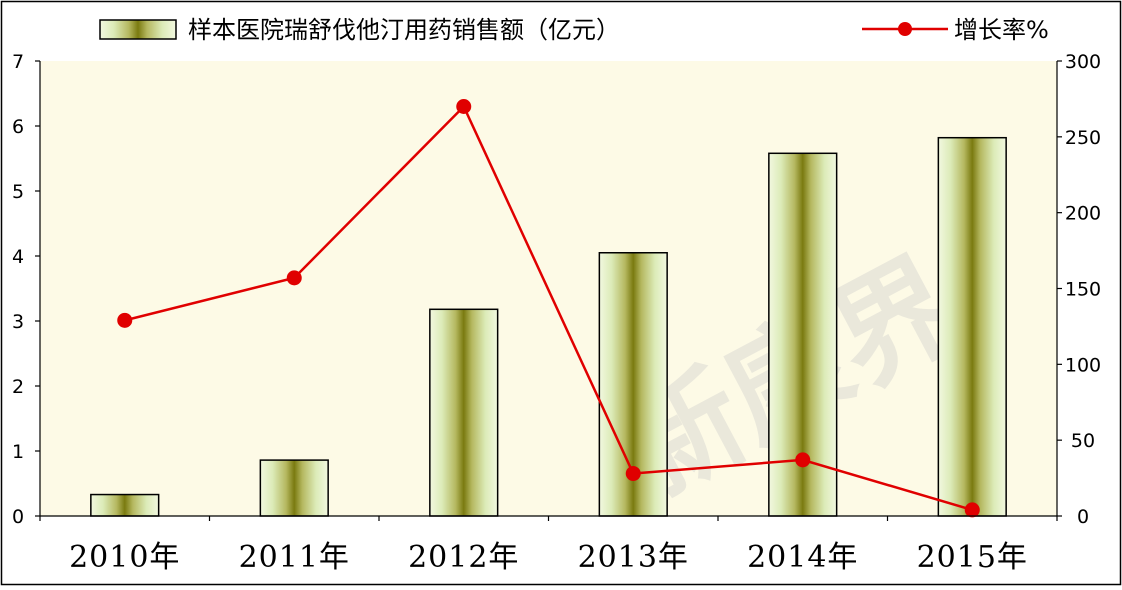 This screenshot has width=1122, height=590. Describe the element at coordinates (1083, 290) in the screenshot. I see `right-tick-label: 150` at that location.